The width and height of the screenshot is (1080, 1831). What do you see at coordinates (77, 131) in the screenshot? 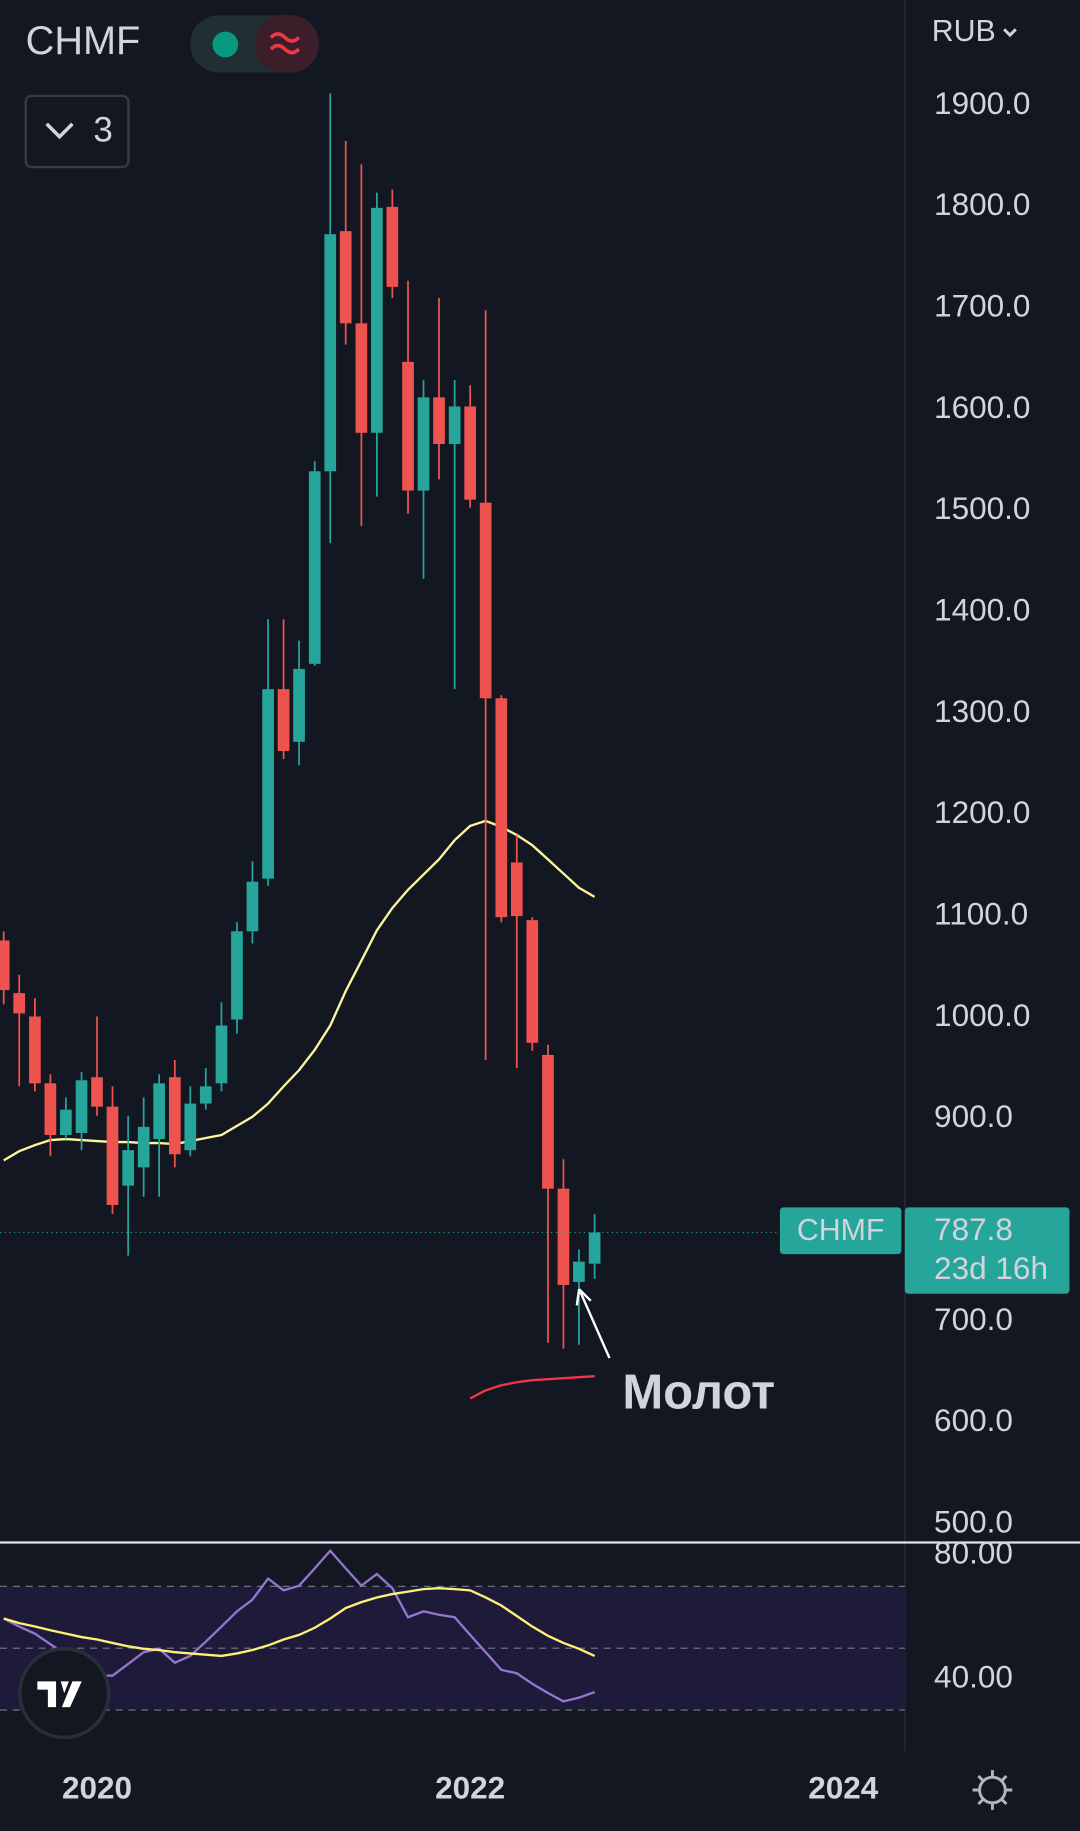
I see `indicator-toggle` at bounding box center [77, 131].